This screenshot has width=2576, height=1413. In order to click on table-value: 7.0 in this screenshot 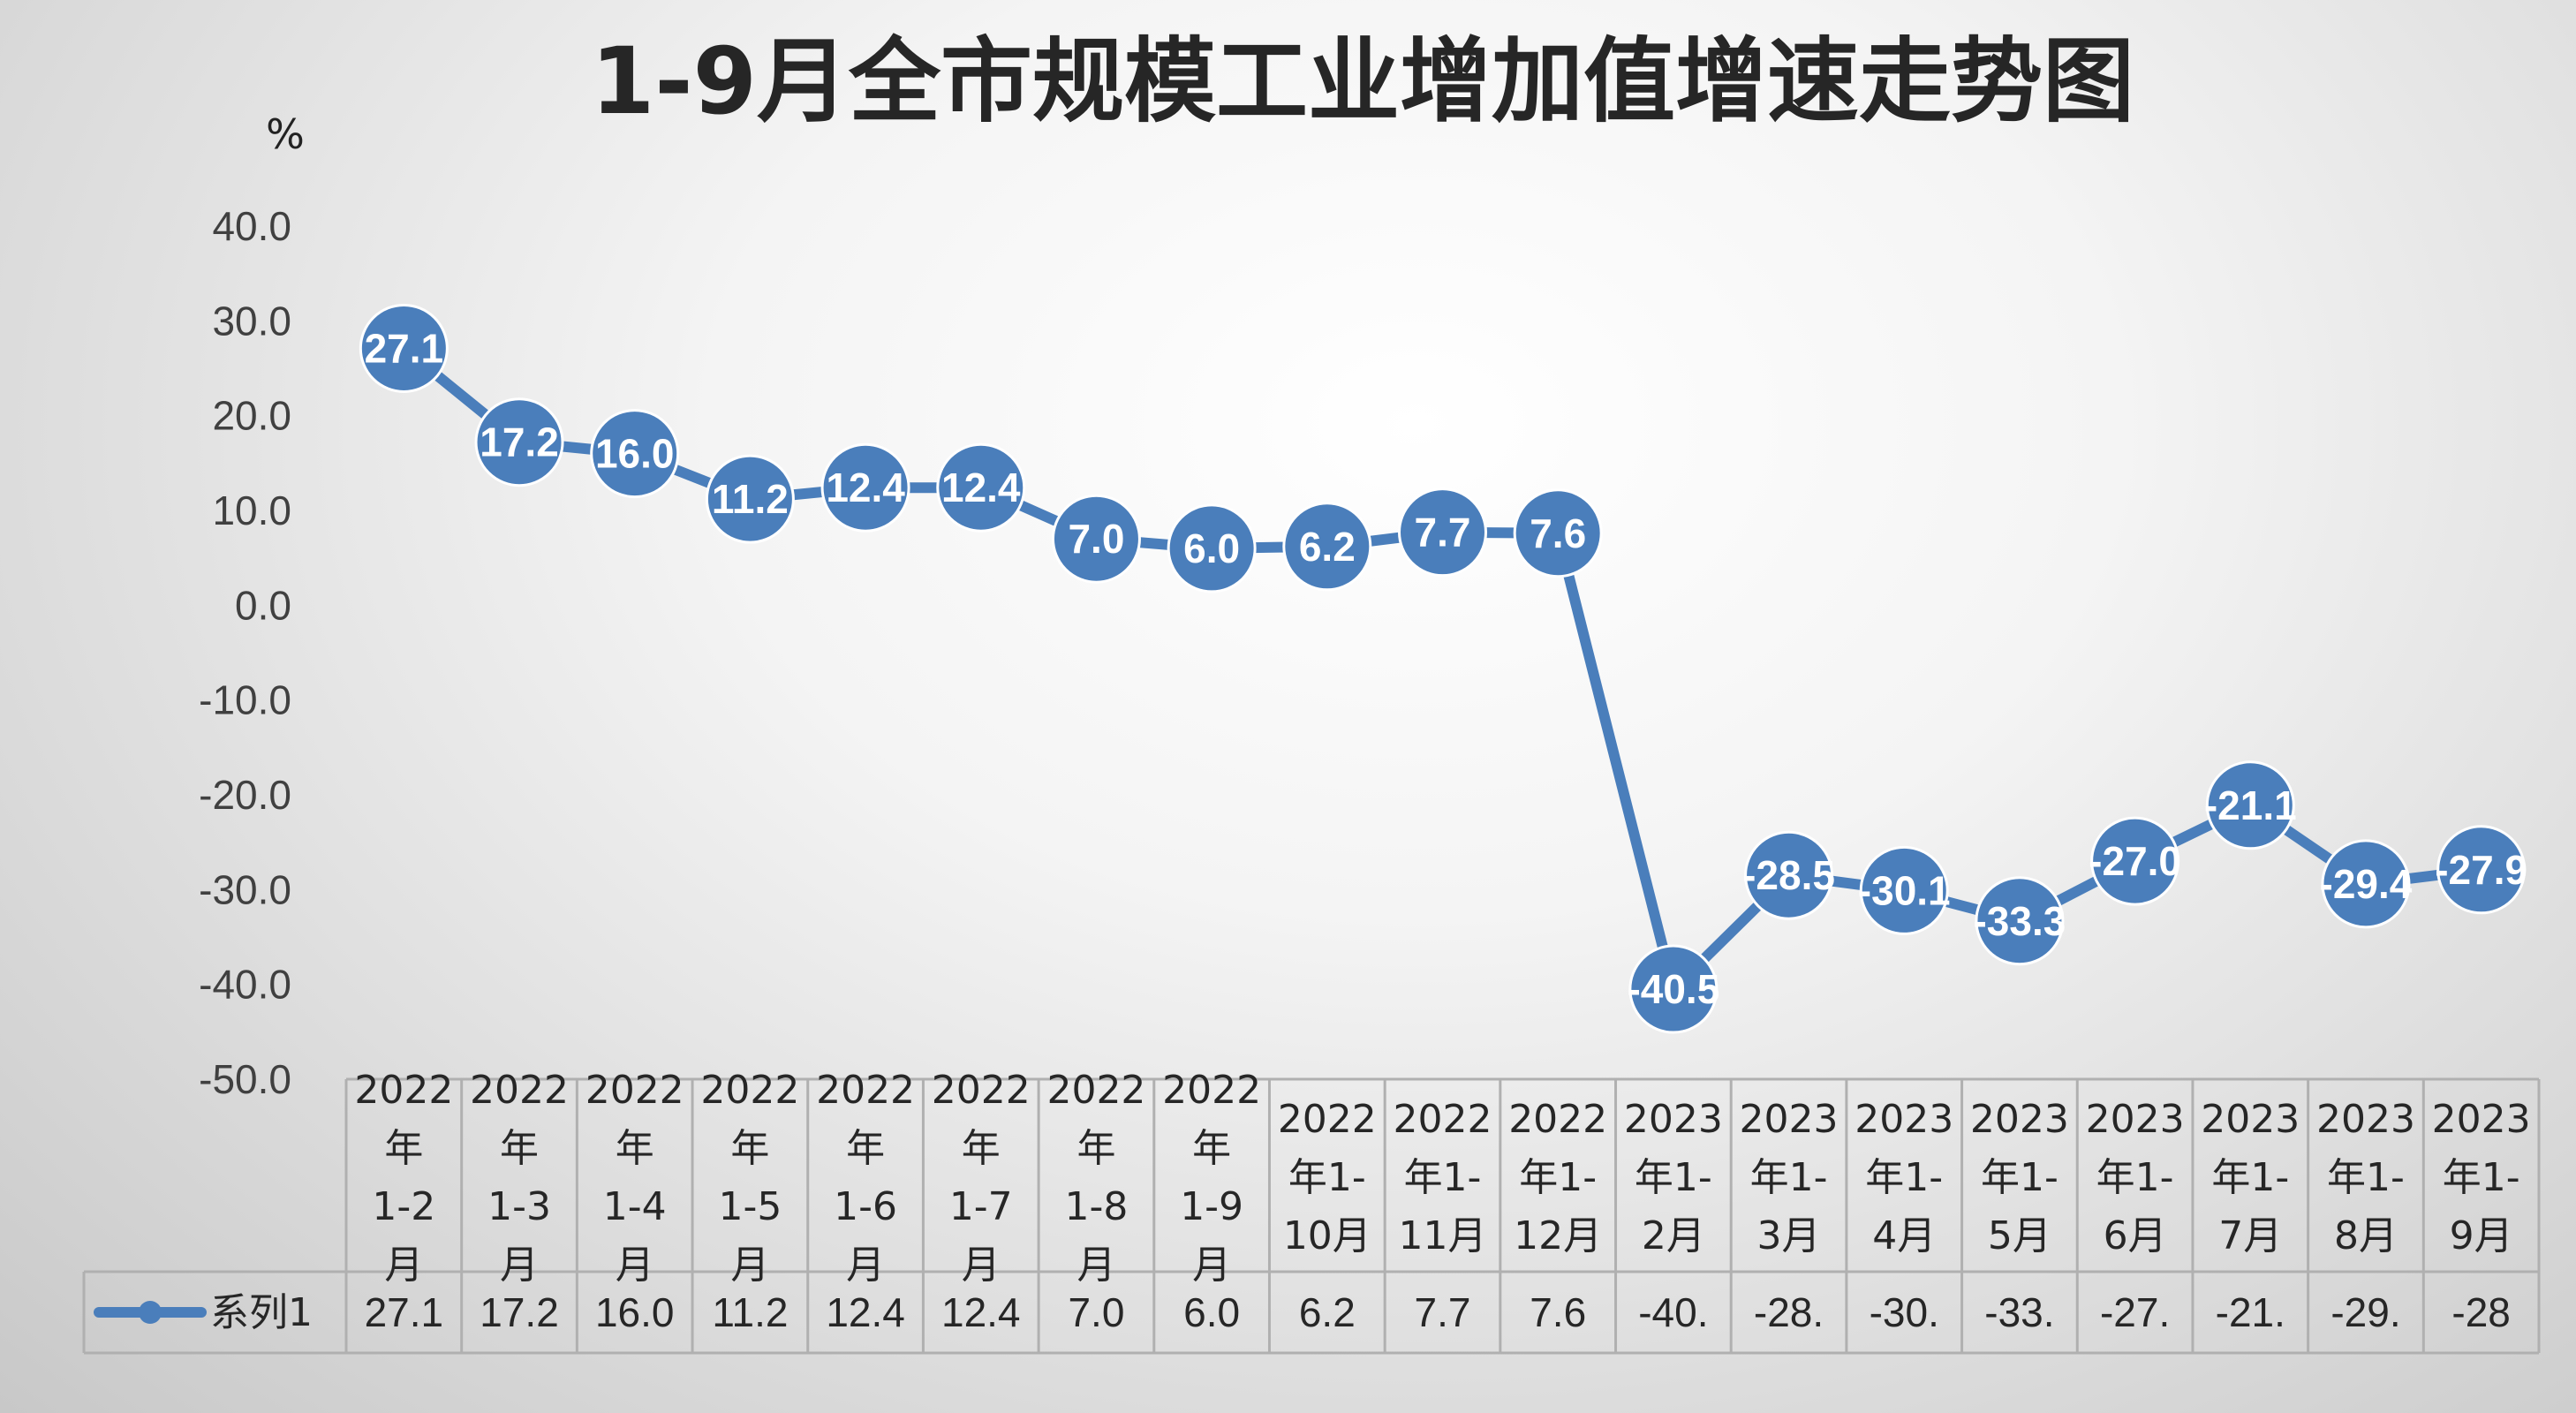, I will do `click(1096, 1312)`.